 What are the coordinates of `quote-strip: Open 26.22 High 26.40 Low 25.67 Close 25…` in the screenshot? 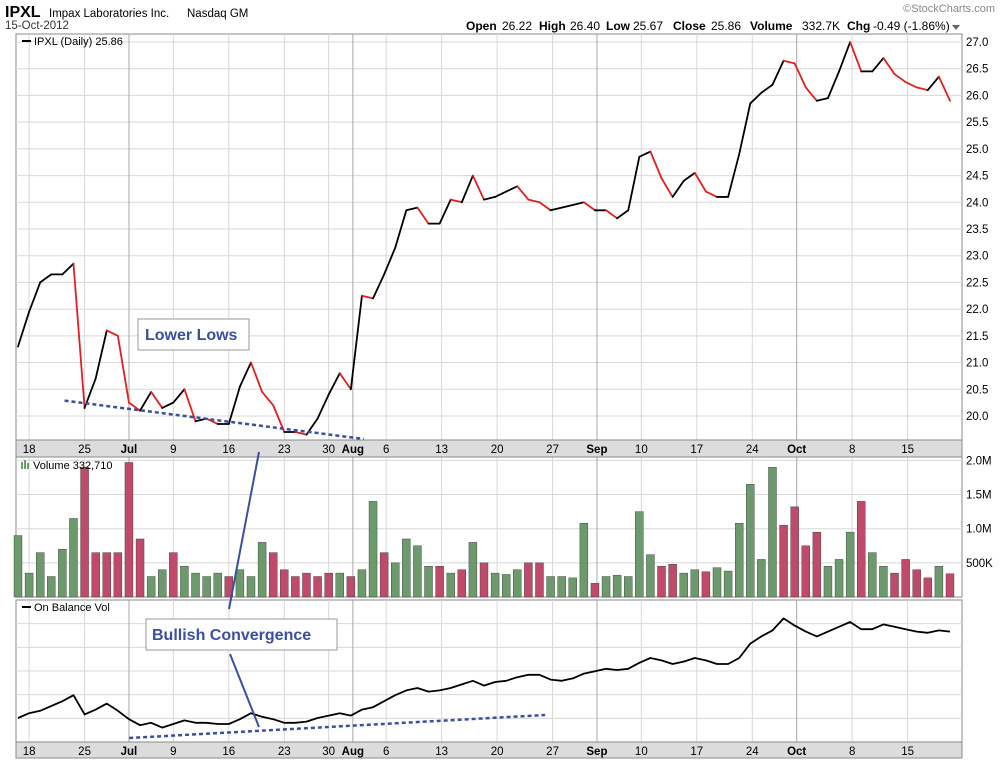 It's located at (713, 26).